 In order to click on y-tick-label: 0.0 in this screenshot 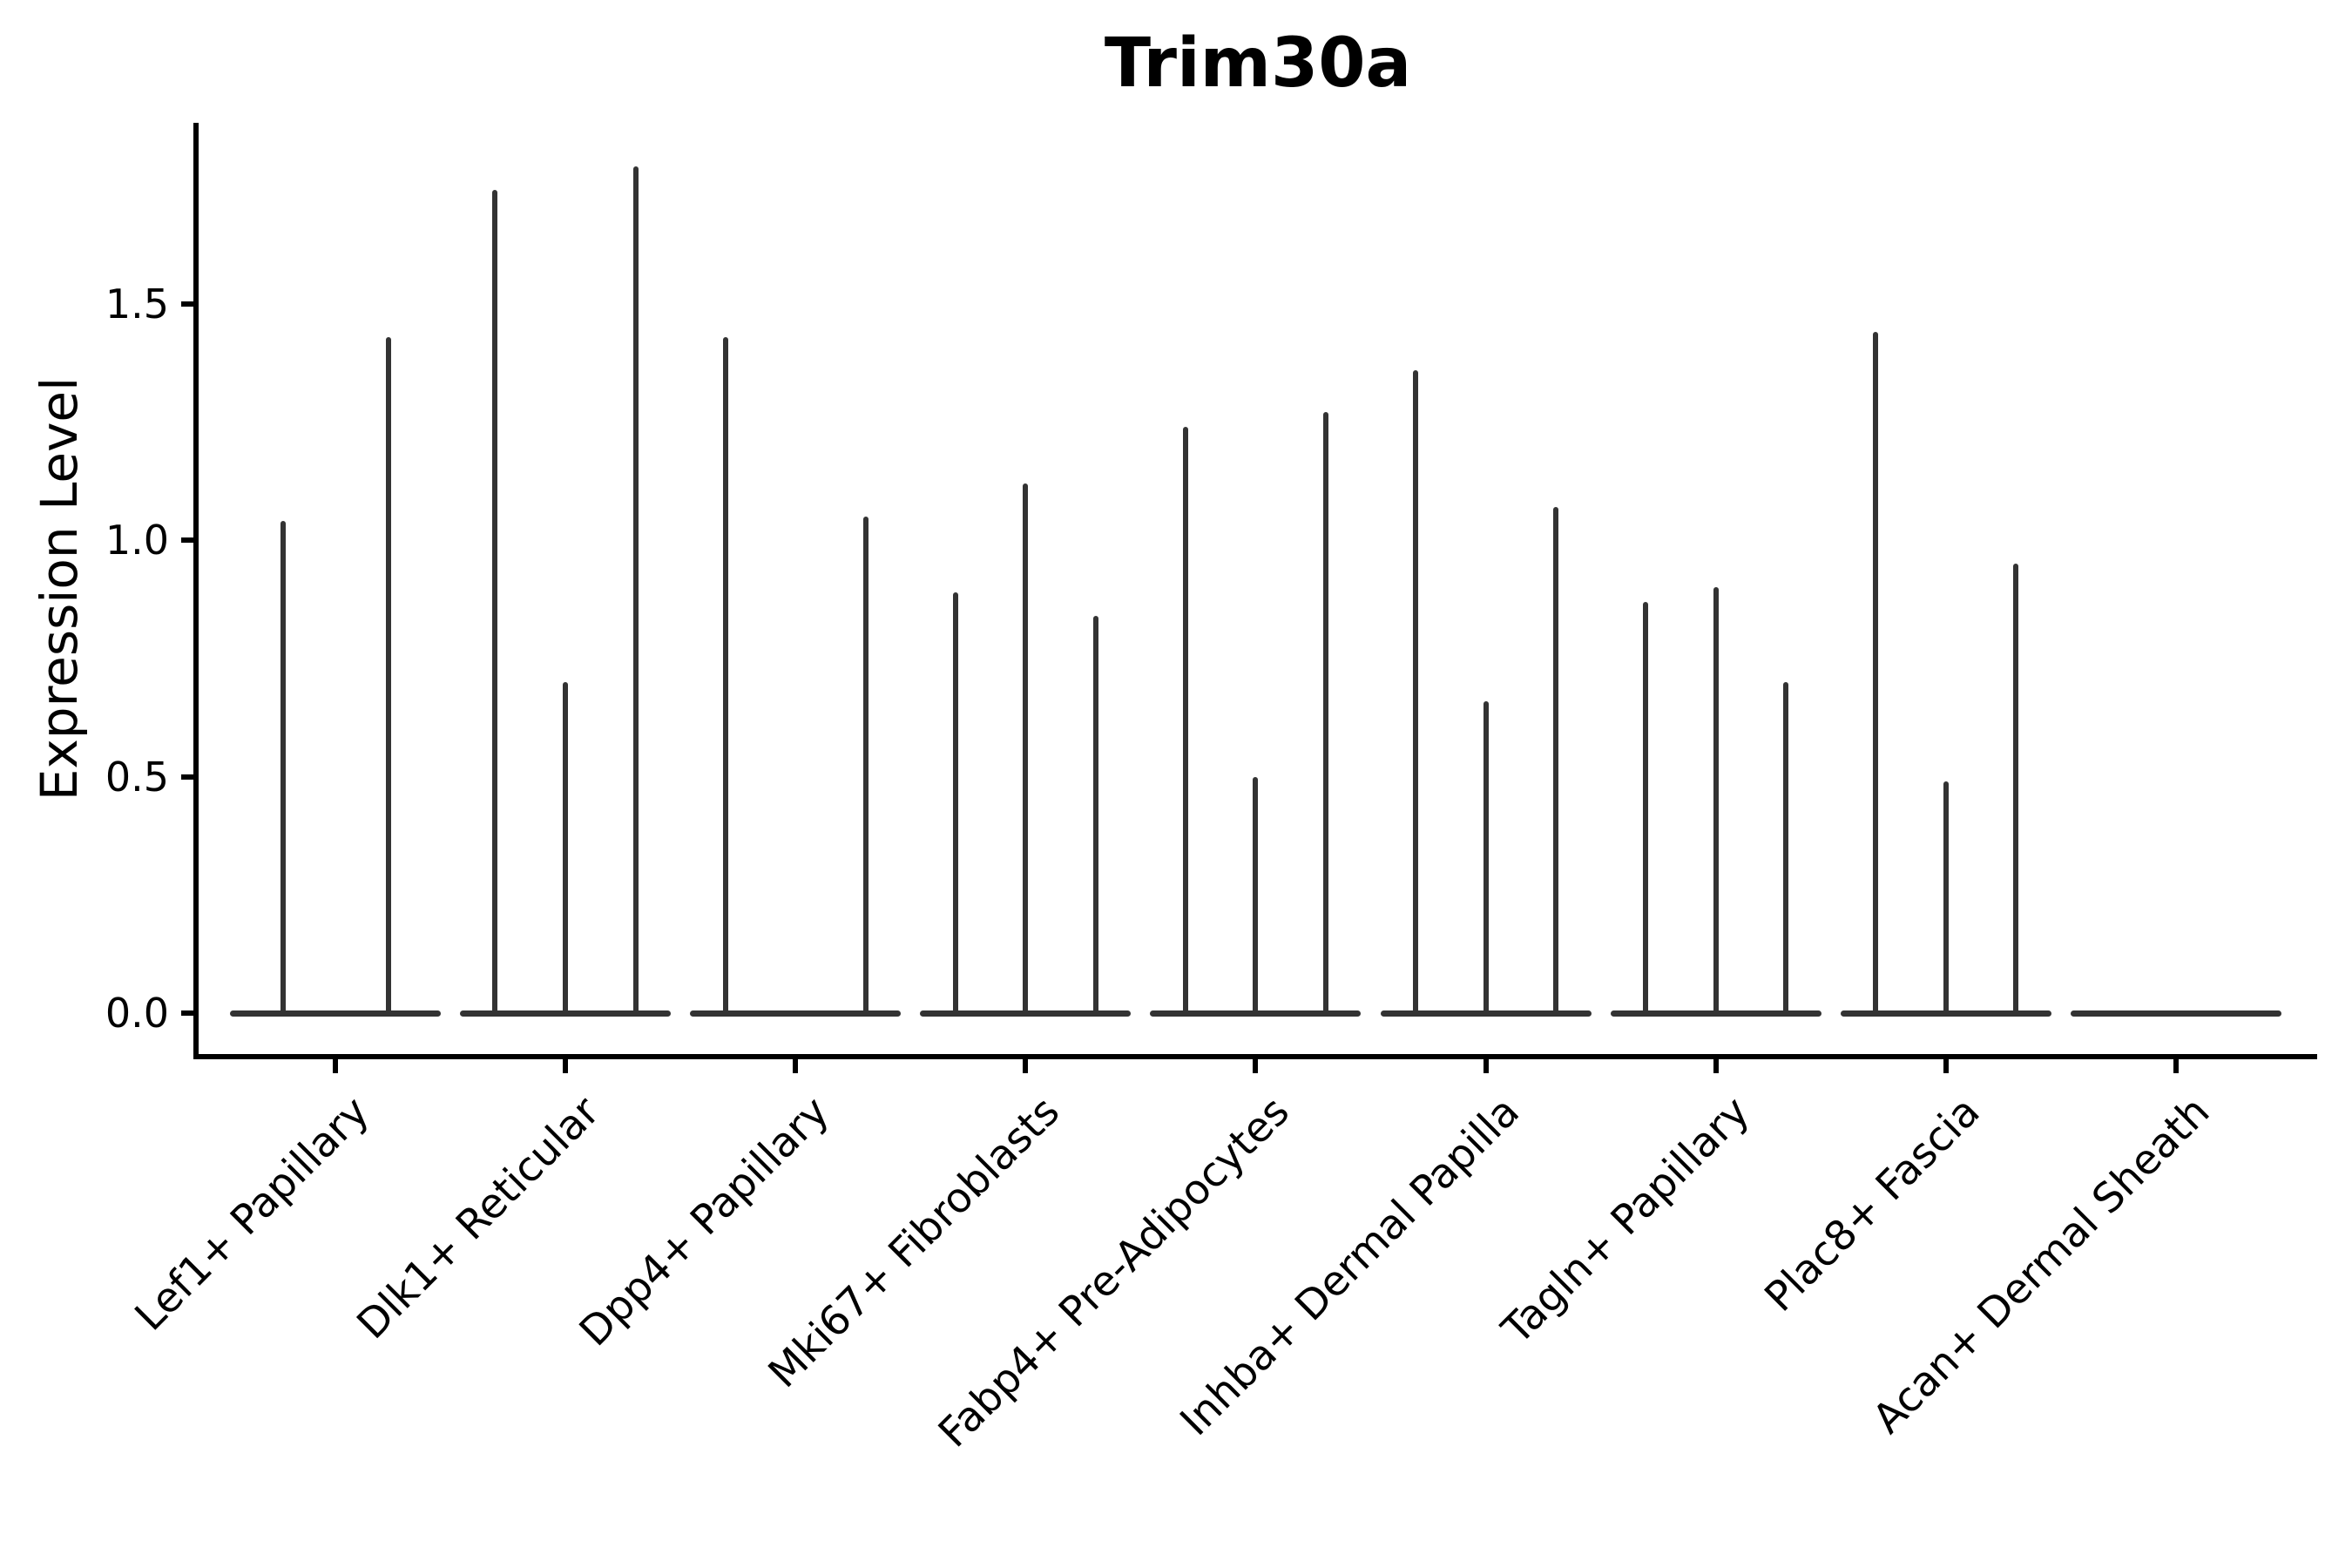, I will do `click(137, 1014)`.